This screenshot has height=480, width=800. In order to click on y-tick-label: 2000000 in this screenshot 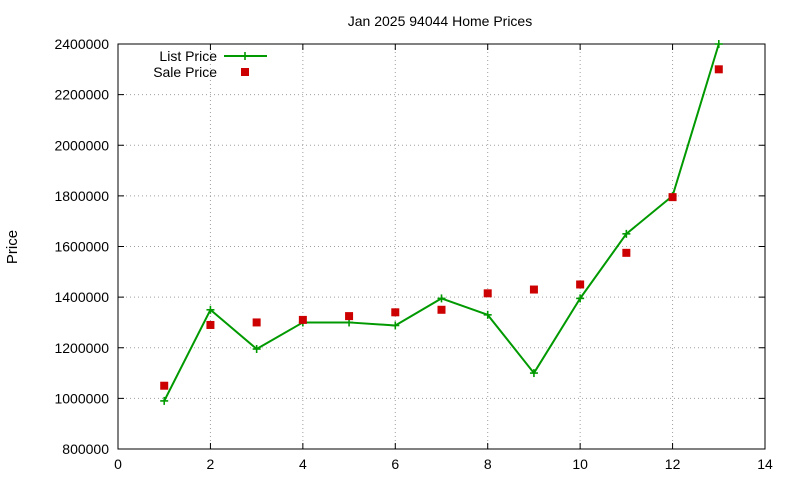, I will do `click(81, 145)`.